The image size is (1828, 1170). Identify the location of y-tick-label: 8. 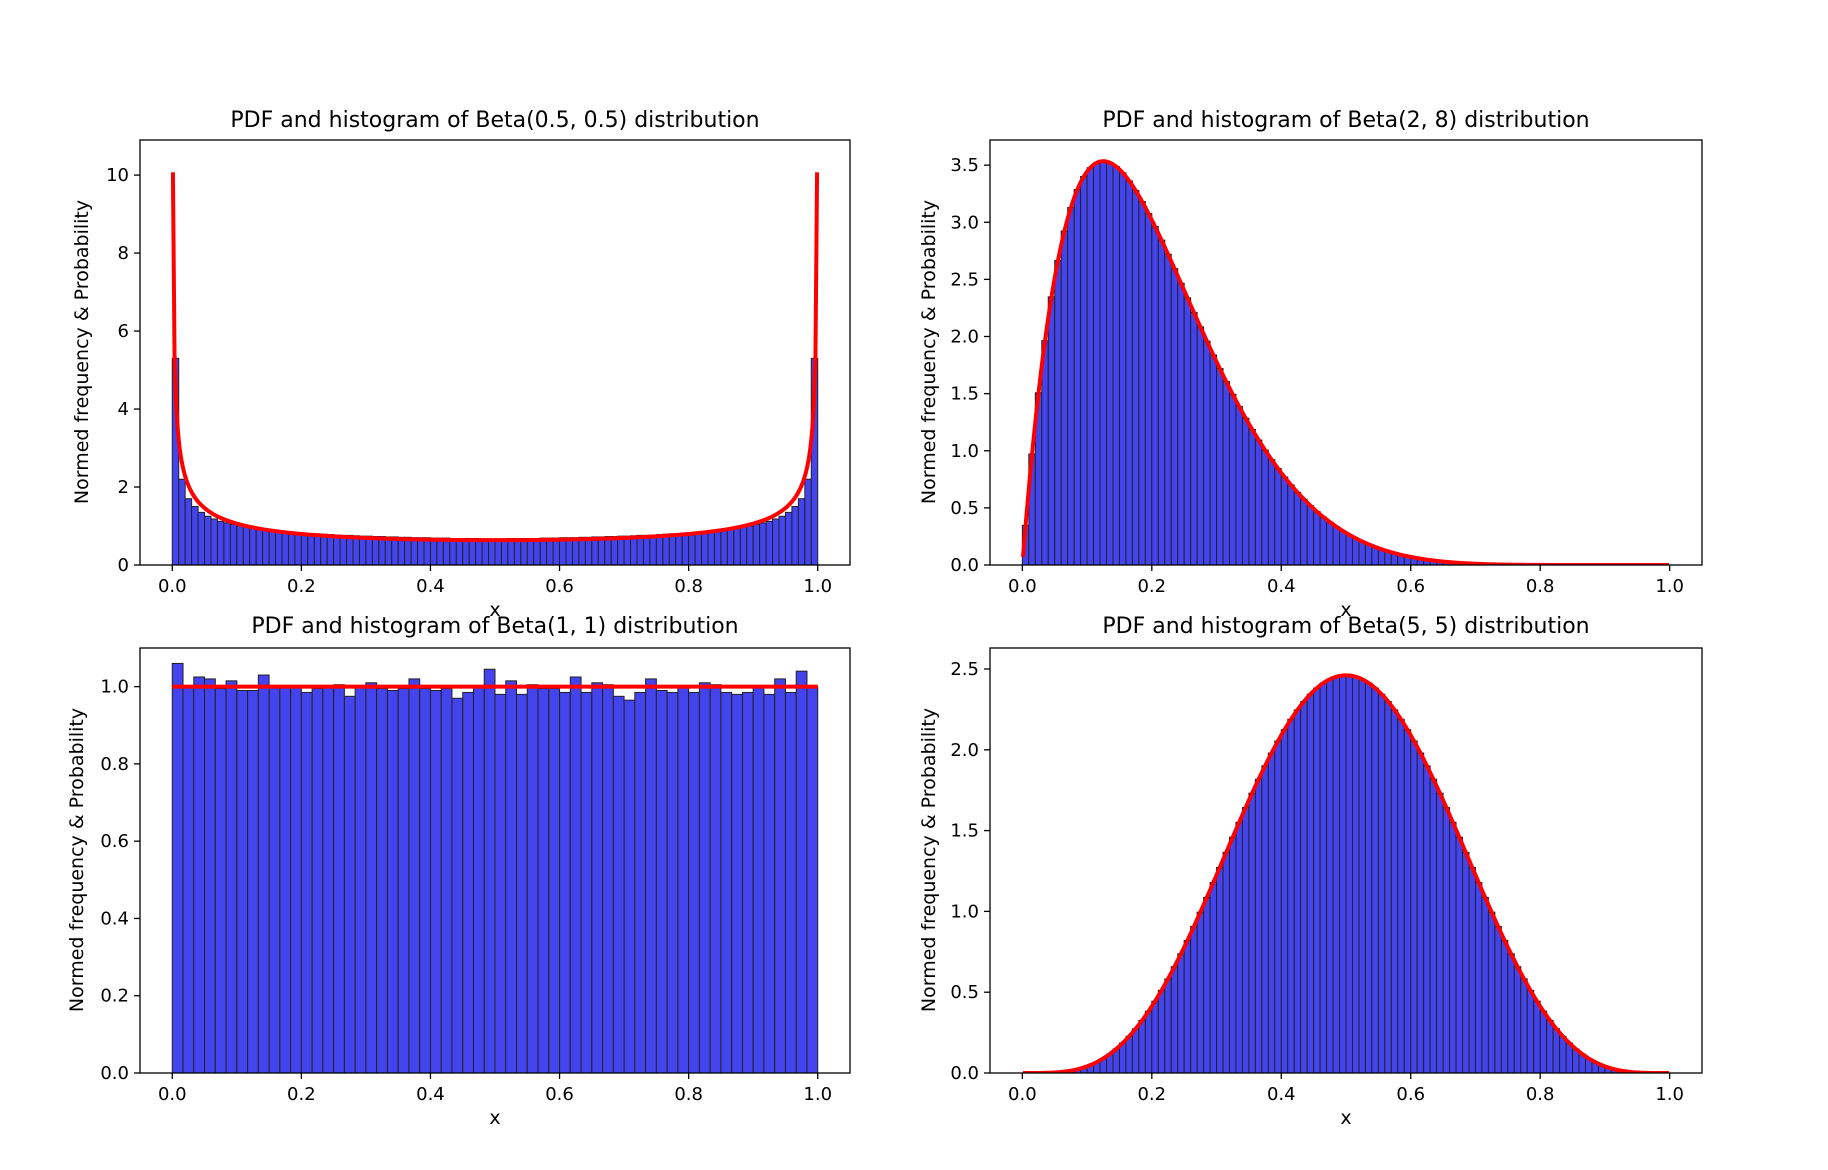
(123, 253).